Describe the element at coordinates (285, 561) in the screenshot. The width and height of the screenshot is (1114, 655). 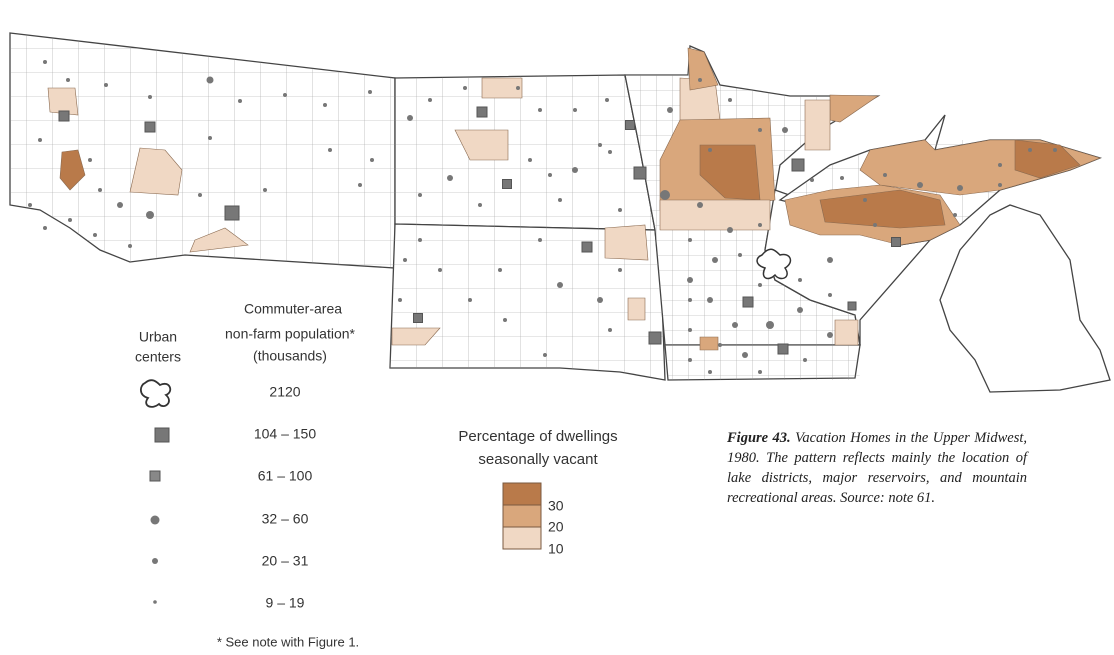
I see `population-class-label: 20 – 31` at that location.